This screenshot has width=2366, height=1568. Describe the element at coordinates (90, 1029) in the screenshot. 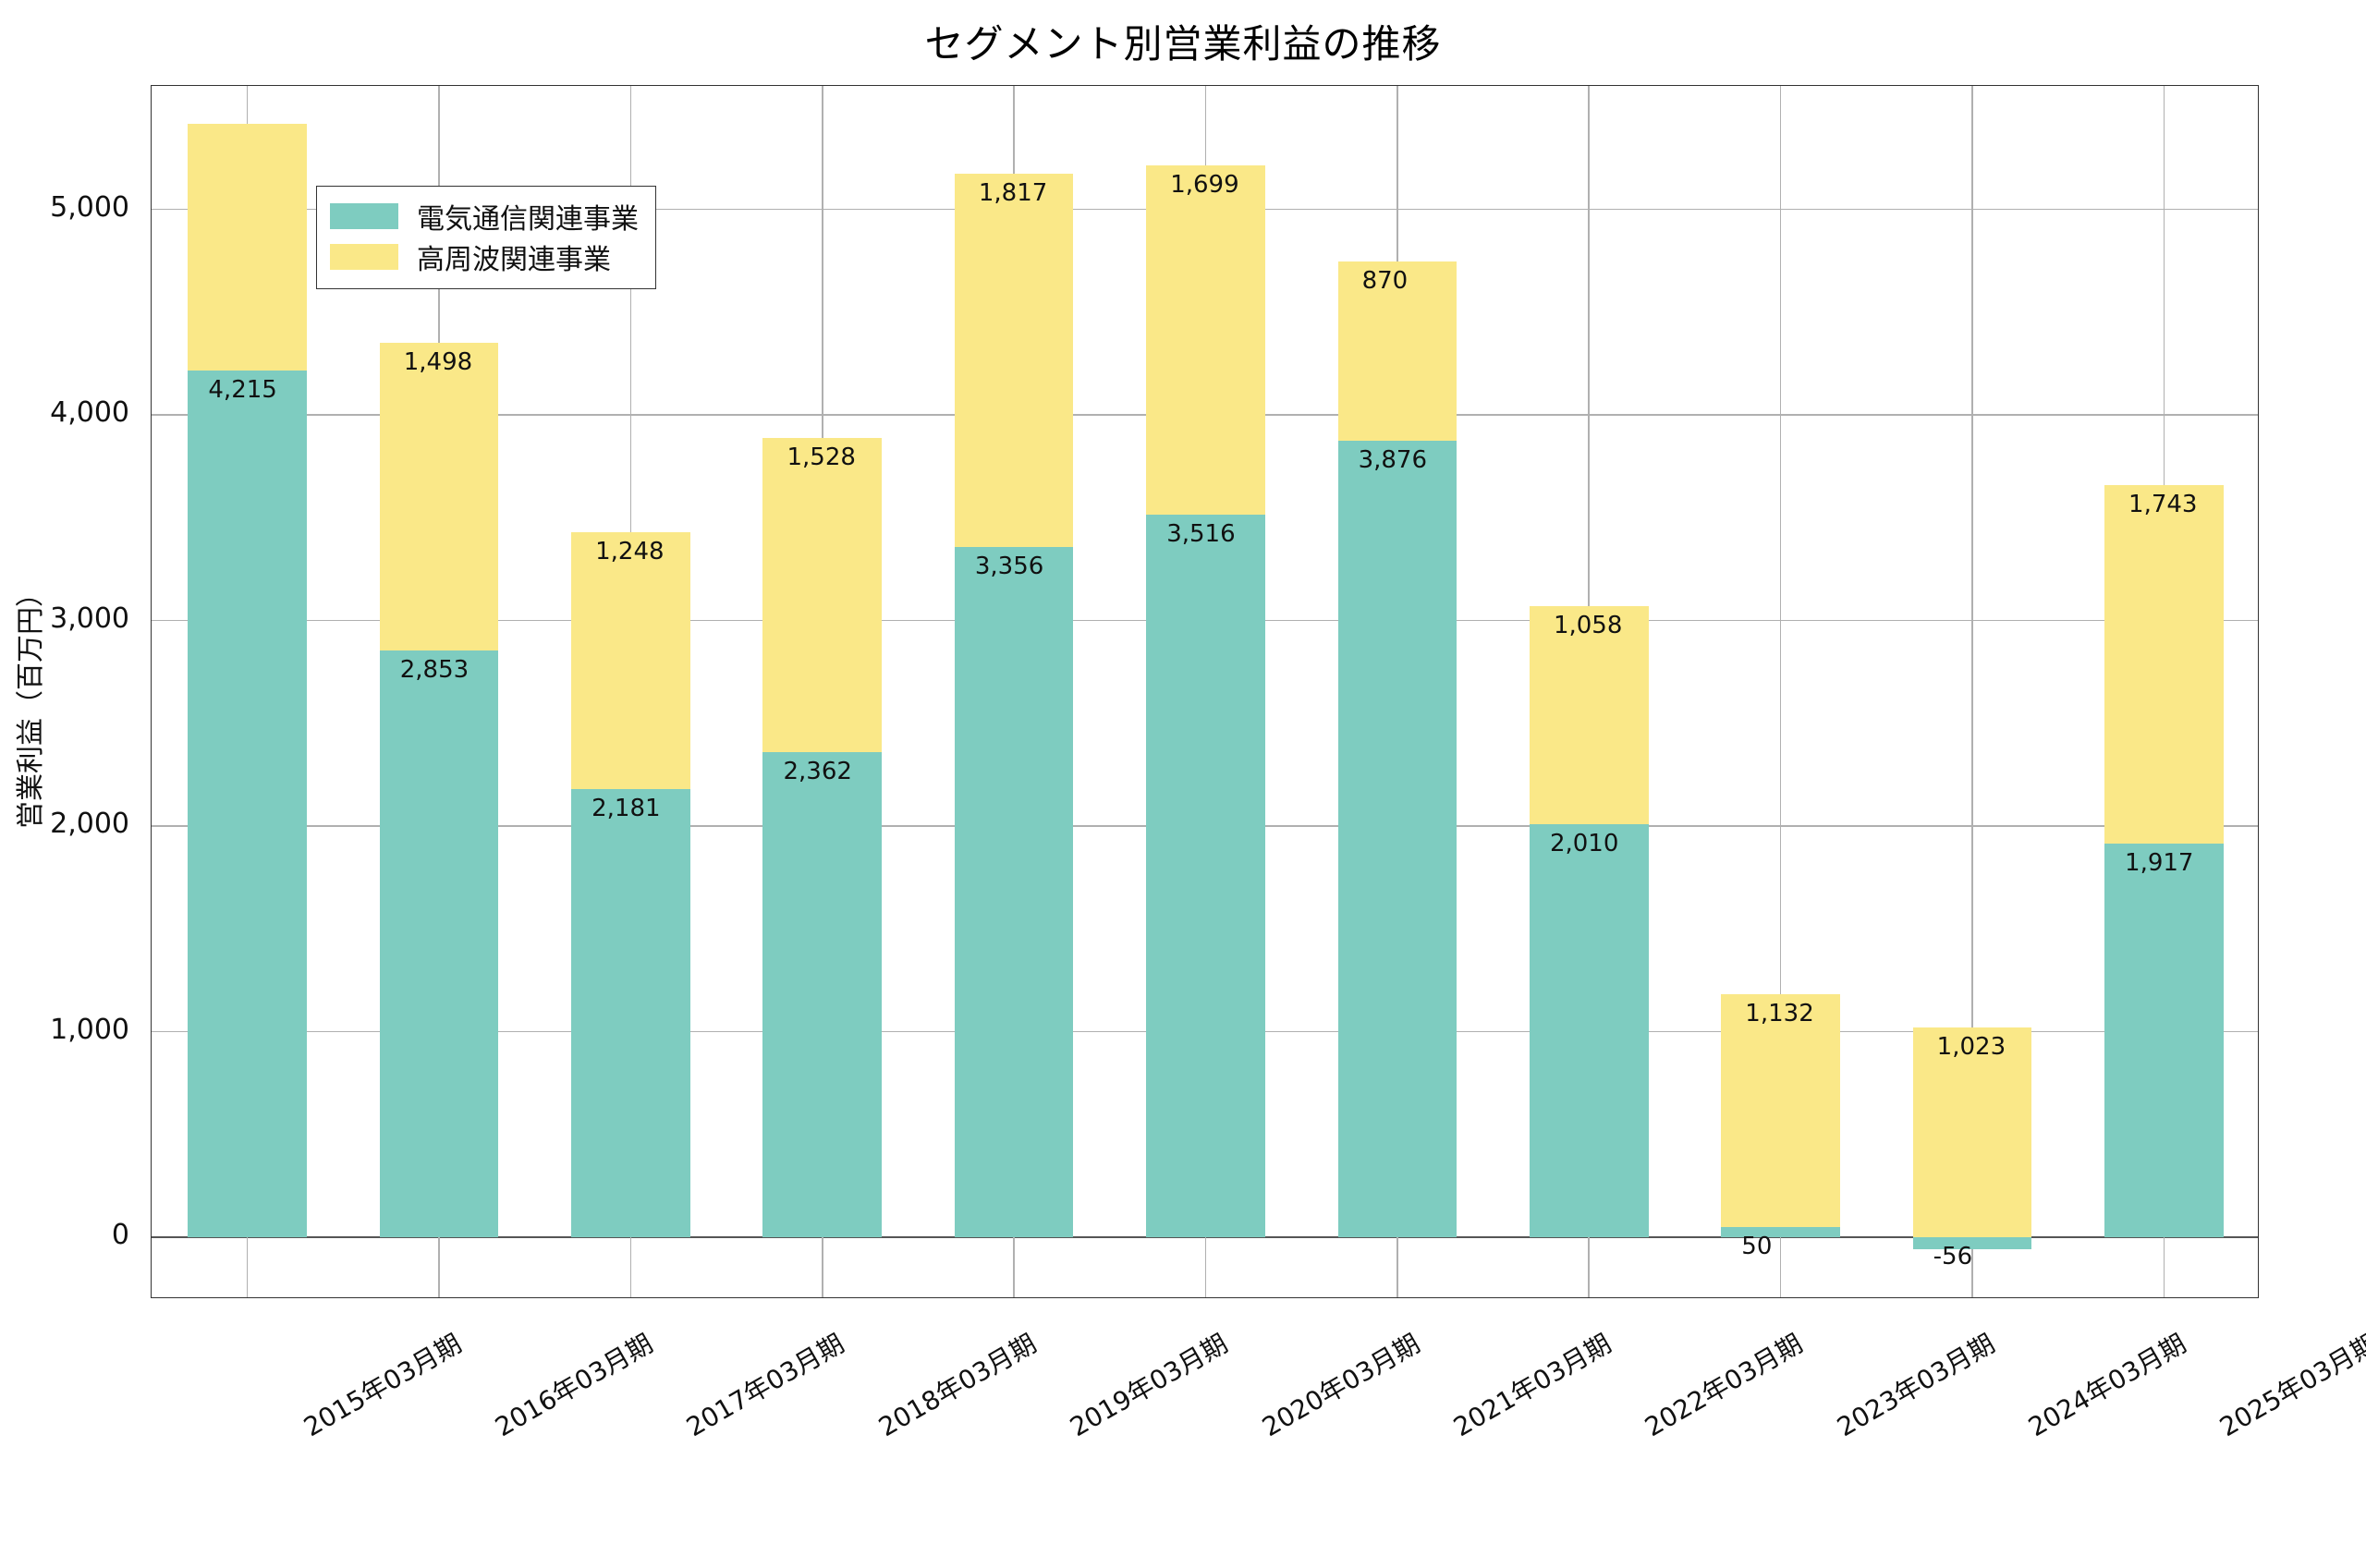

I see `y-axis-tick-label: 1,000` at that location.